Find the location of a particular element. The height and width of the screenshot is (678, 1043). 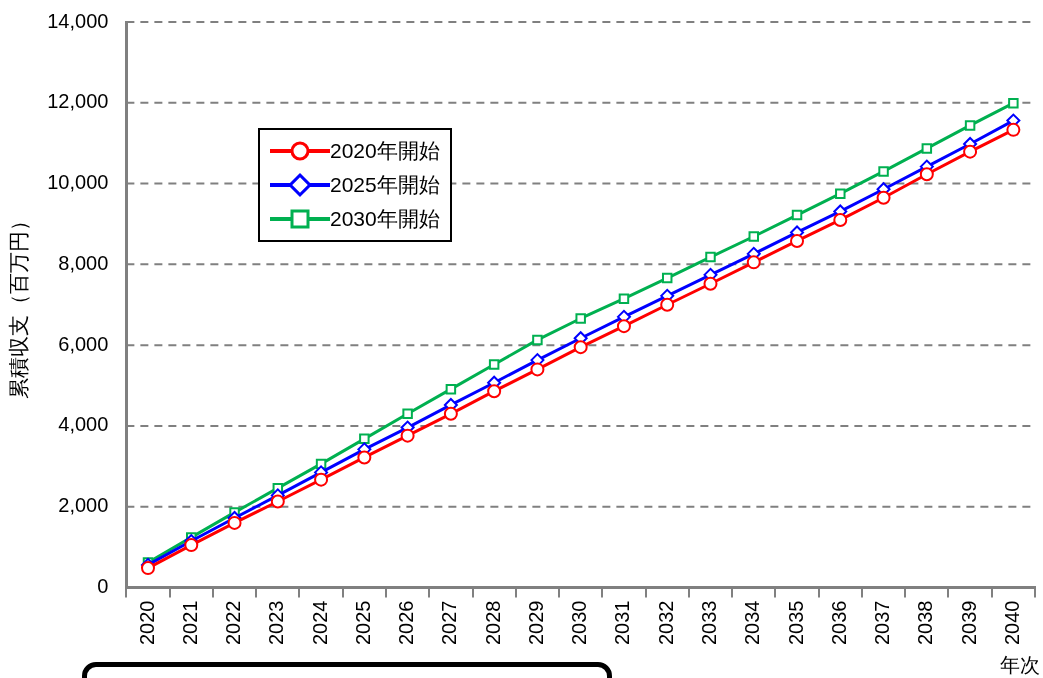

x-tick-label: 2038 is located at coordinates (925, 623).